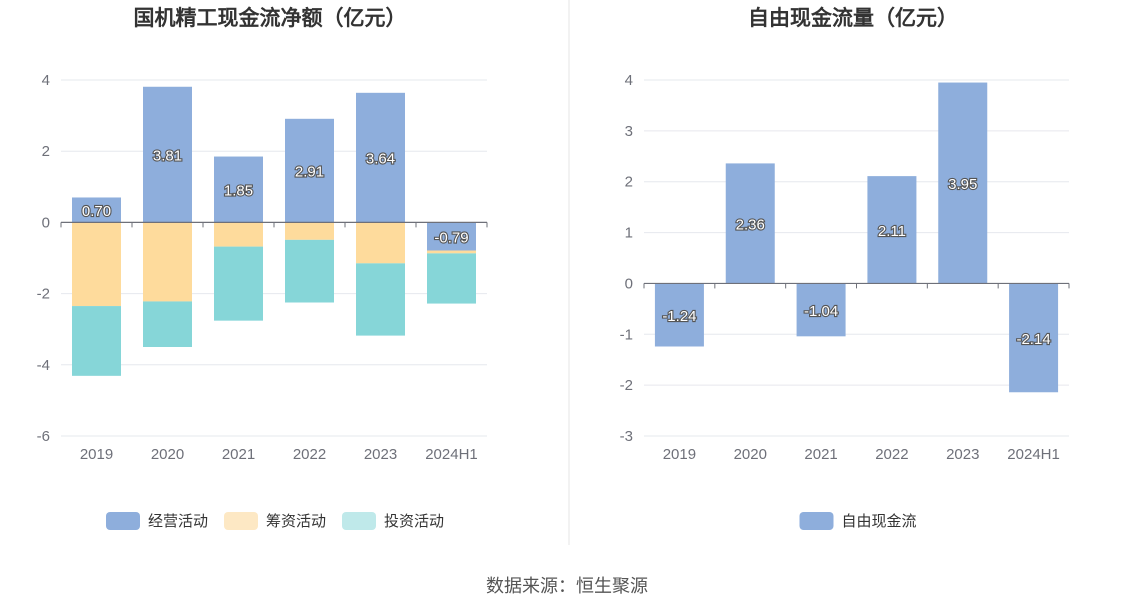 The height and width of the screenshot is (612, 1134). I want to click on data-label: -1.24, so click(679, 316).